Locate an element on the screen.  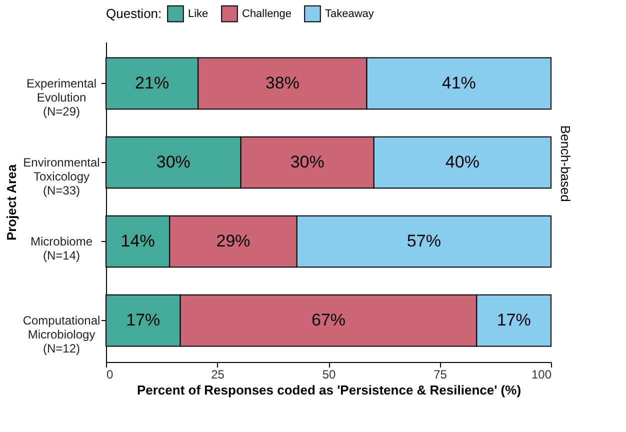
data-label: 29% is located at coordinates (233, 241).